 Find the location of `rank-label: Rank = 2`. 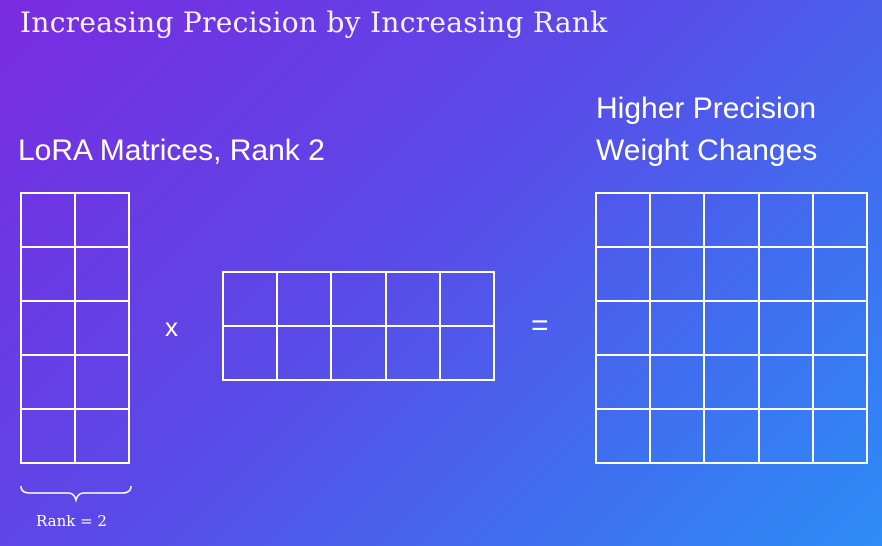

rank-label: Rank = 2 is located at coordinates (71, 521).